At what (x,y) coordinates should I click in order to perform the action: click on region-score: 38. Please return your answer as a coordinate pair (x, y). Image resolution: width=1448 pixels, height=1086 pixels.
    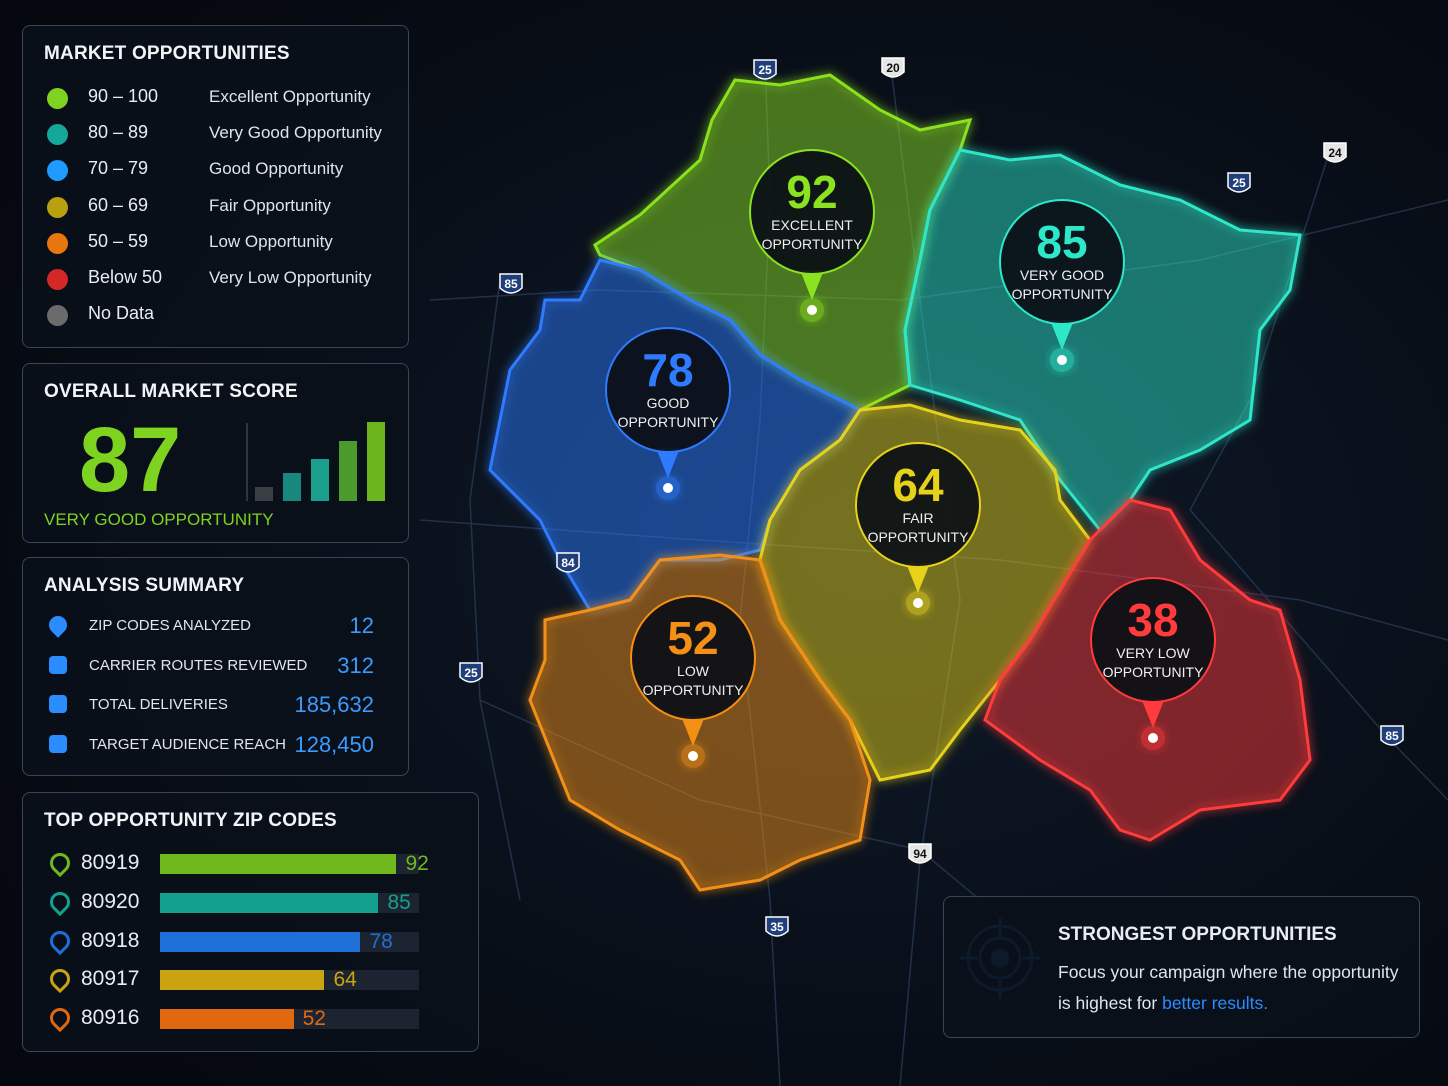
    Looking at the image, I should click on (1153, 620).